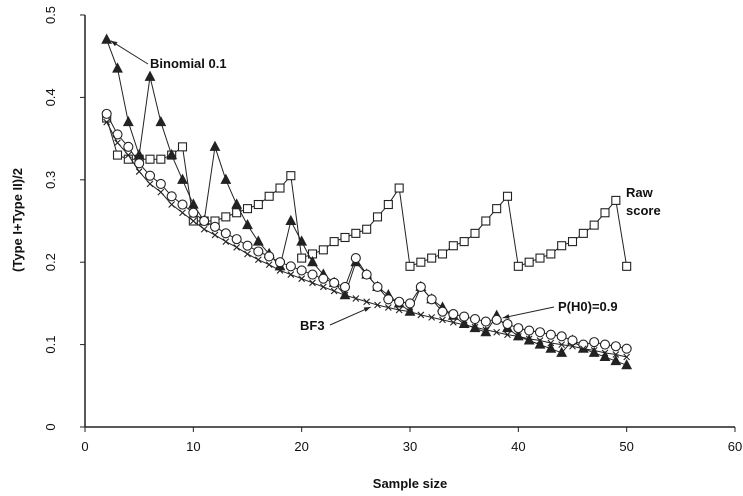  I want to click on x-tick-label: 50, so click(626, 446).